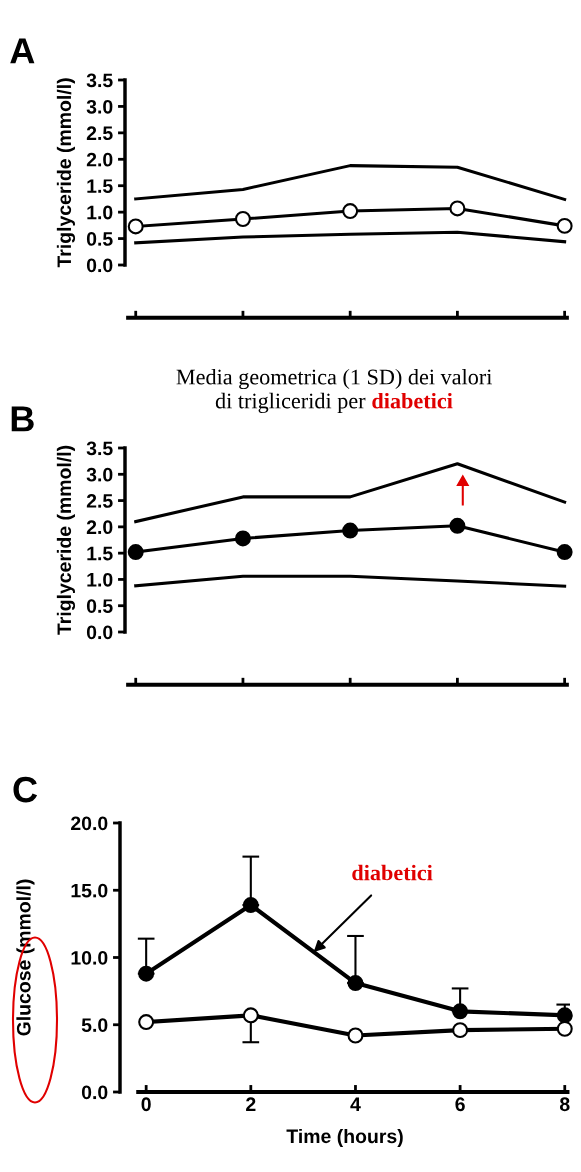 This screenshot has width=581, height=1172. What do you see at coordinates (89, 957) in the screenshot?
I see `y-tick-label: 10.0` at bounding box center [89, 957].